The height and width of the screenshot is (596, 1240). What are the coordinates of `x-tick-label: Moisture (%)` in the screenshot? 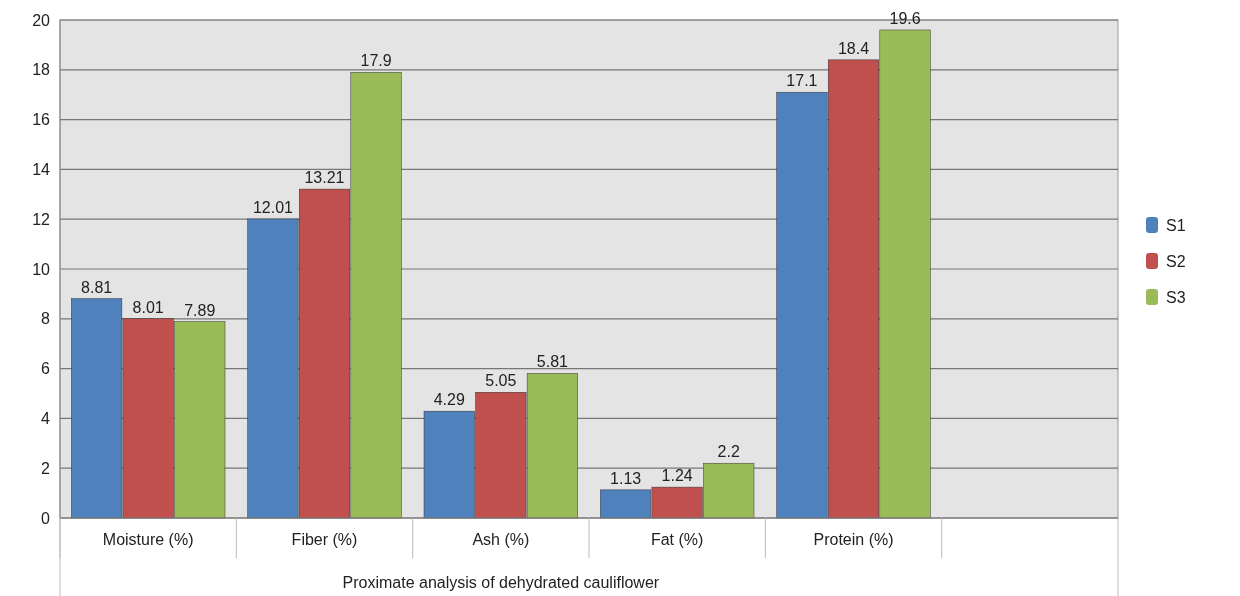 It's located at (148, 539).